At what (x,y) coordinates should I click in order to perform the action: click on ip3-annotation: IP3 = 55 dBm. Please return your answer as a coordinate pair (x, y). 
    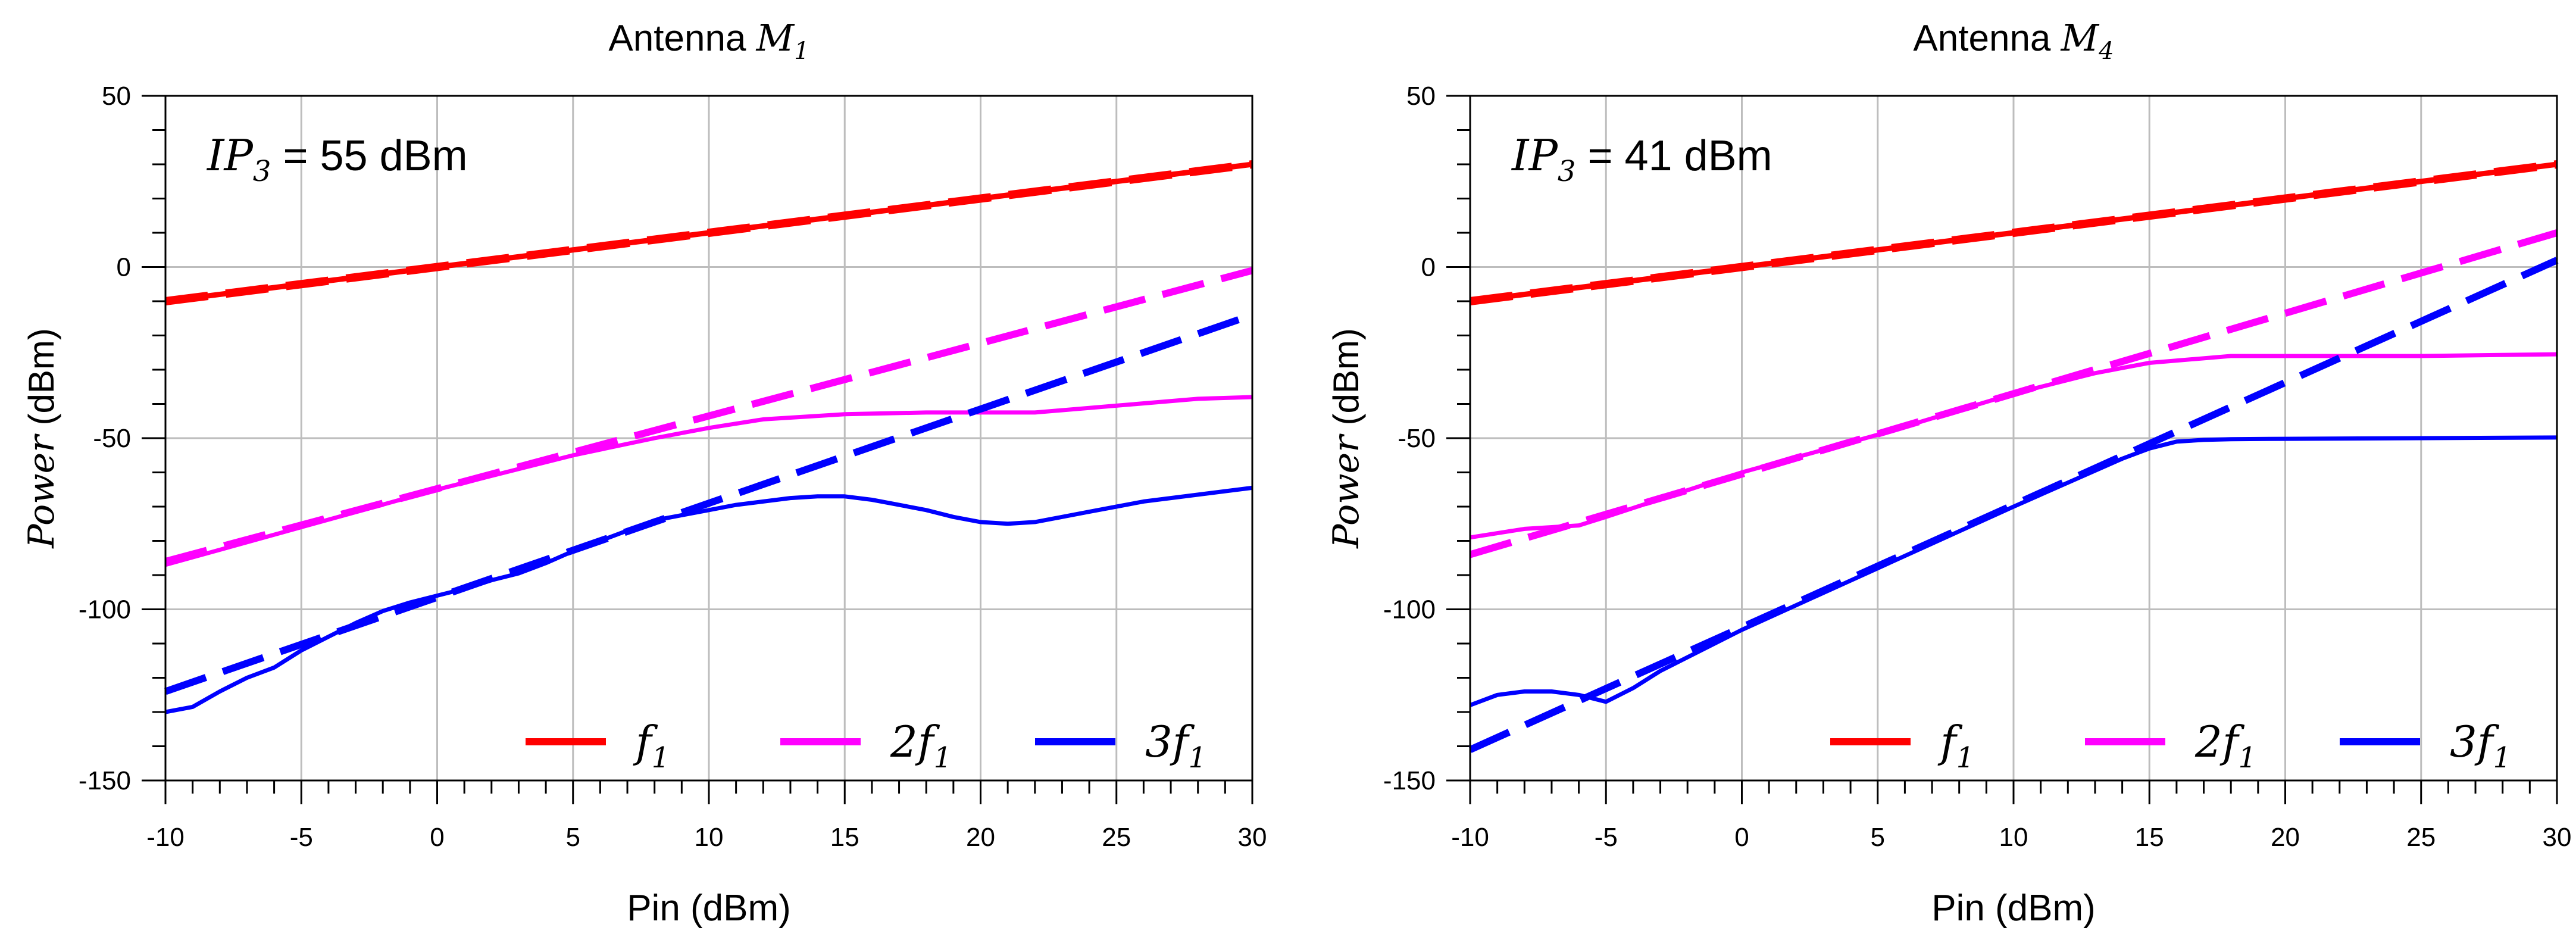
    Looking at the image, I should click on (337, 159).